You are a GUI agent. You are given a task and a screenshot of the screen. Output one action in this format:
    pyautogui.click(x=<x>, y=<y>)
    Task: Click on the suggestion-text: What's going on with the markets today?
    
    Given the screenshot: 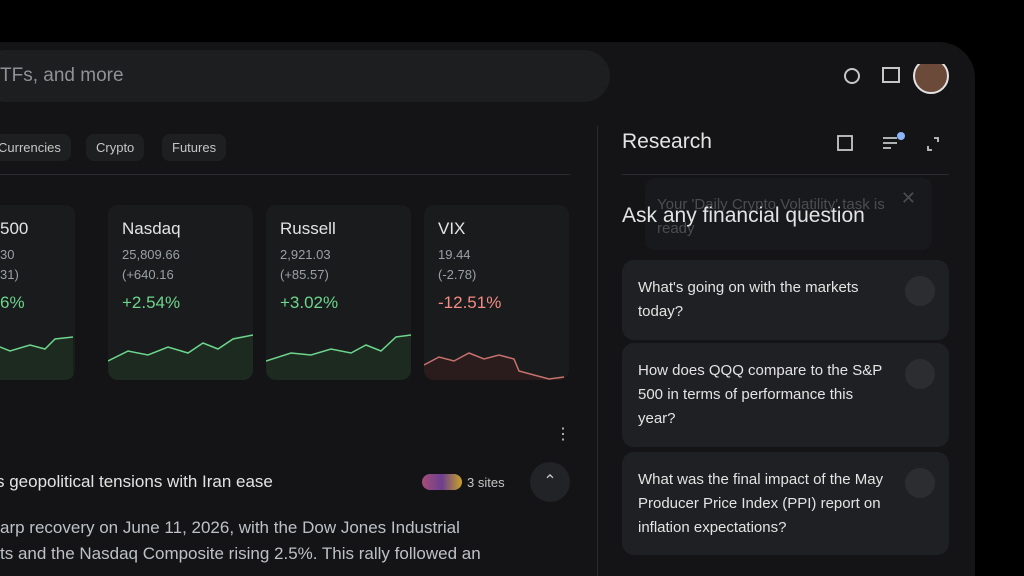 What is the action you would take?
    pyautogui.click(x=748, y=299)
    